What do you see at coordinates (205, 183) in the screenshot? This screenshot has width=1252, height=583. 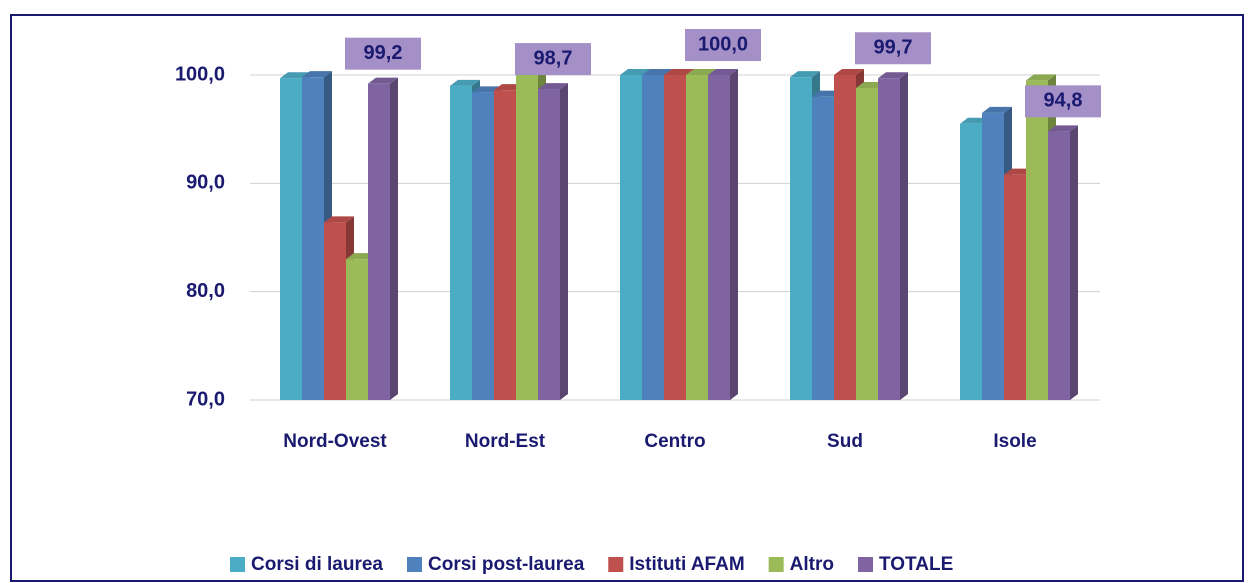 I see `y-tick-label: 90,0` at bounding box center [205, 183].